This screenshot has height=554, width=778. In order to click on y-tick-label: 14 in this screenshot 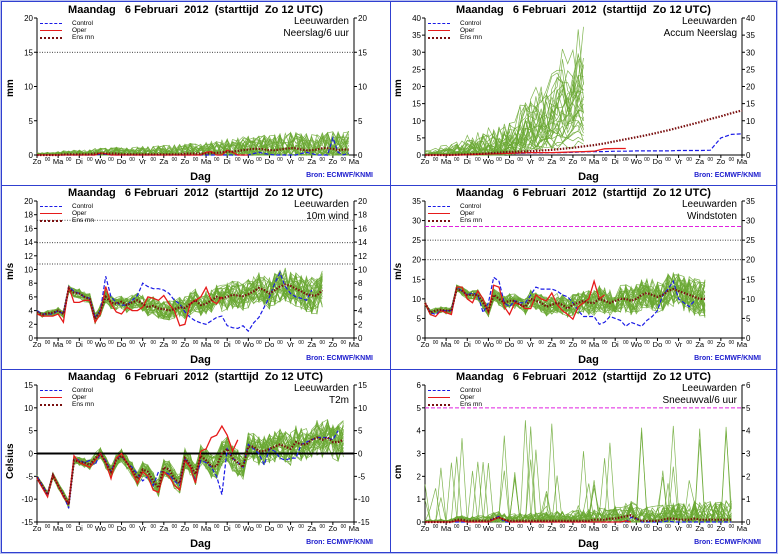, I will do `click(362, 242)`.